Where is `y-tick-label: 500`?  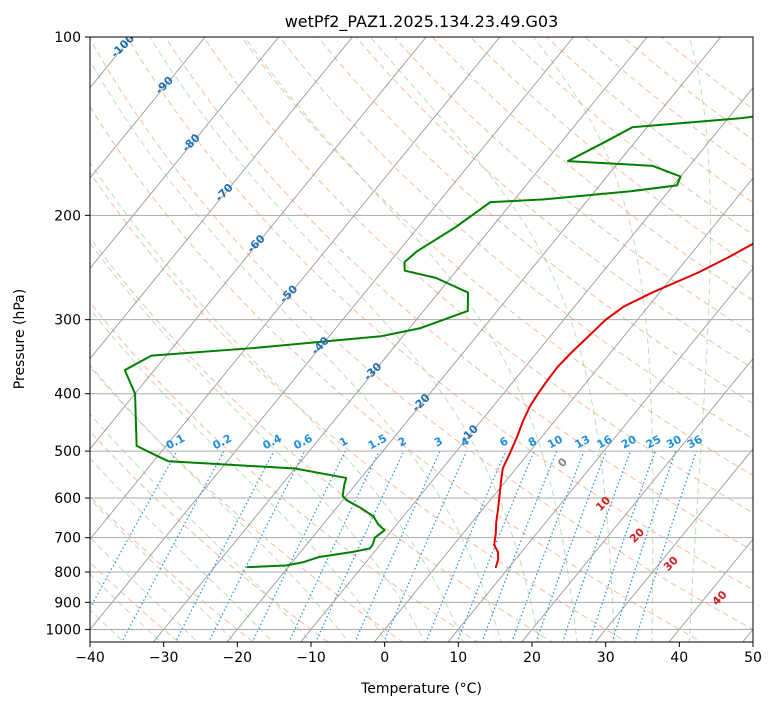 y-tick-label: 500 is located at coordinates (67, 452).